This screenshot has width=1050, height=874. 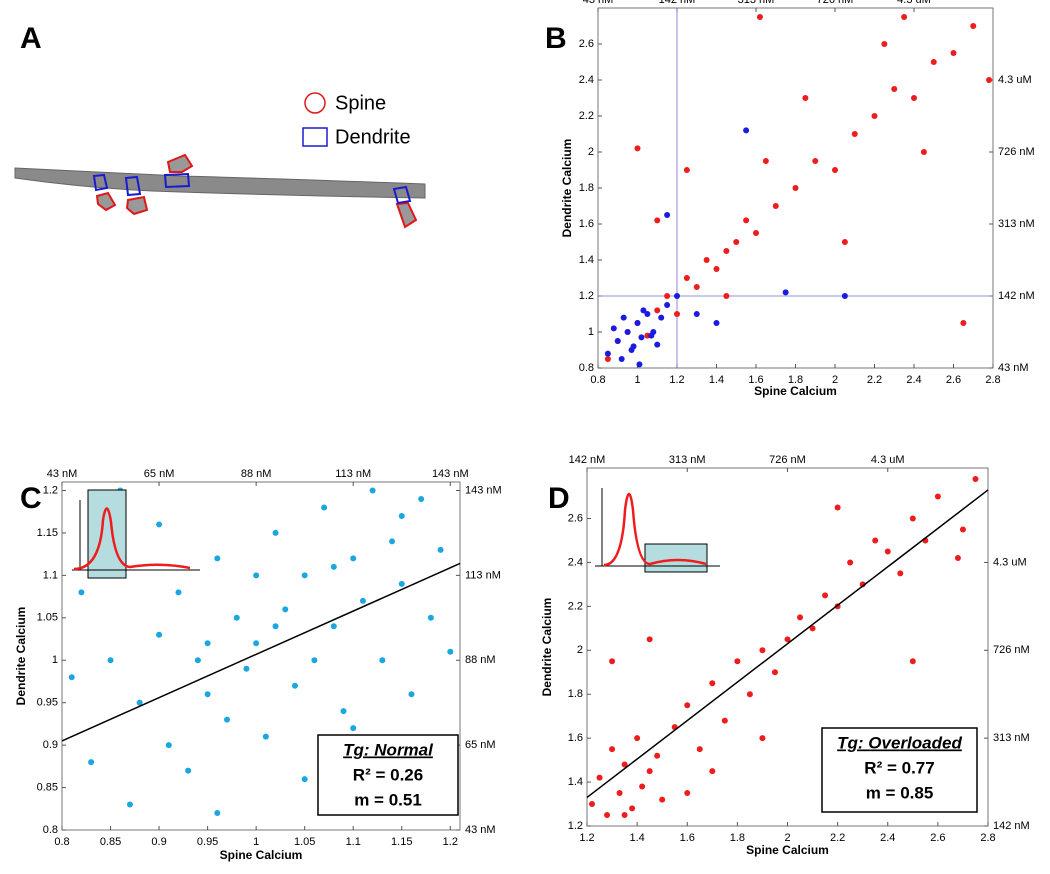 I want to click on x-tick-label: 2.6, so click(x=953, y=380).